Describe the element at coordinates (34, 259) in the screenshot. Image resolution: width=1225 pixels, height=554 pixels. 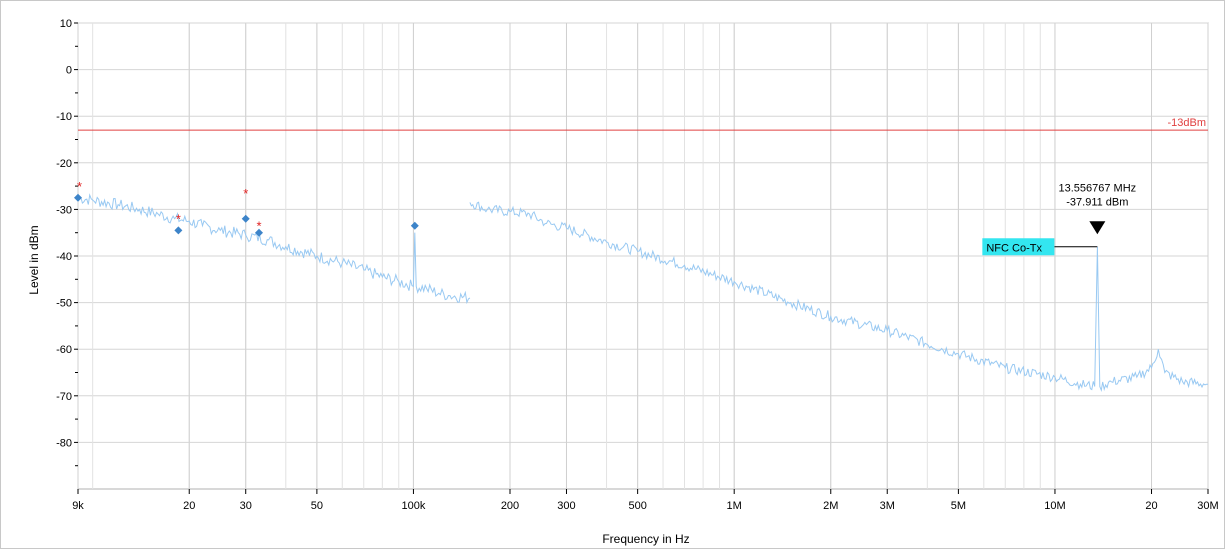
I see `y-axis-label: Level in dBm` at that location.